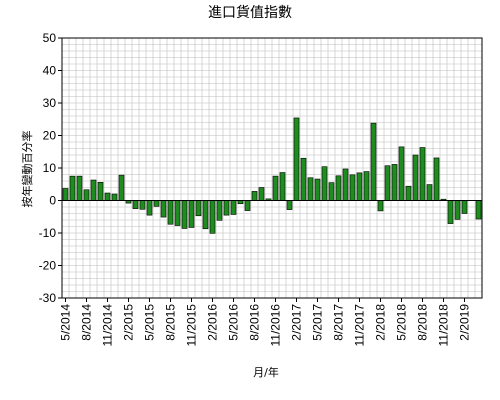 The image size is (500, 400). I want to click on chart-title: 進口貨值指數, so click(250, 12).